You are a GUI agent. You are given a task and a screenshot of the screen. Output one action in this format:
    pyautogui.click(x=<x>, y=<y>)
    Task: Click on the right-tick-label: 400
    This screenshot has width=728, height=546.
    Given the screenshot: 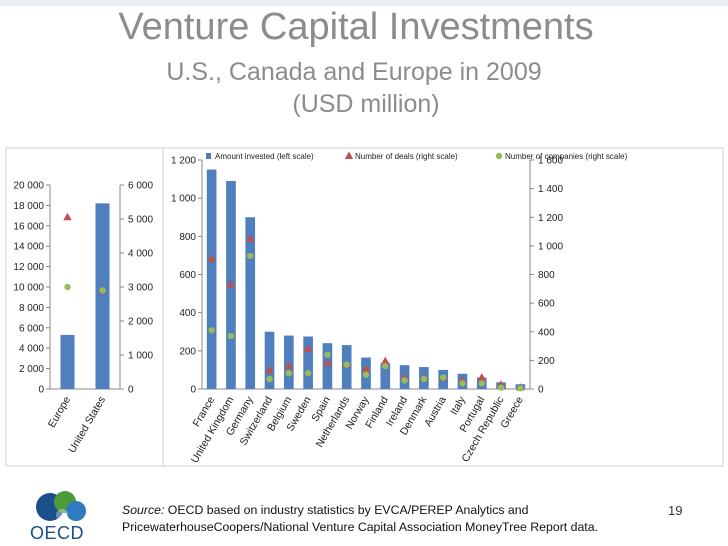 What is the action you would take?
    pyautogui.click(x=546, y=332)
    